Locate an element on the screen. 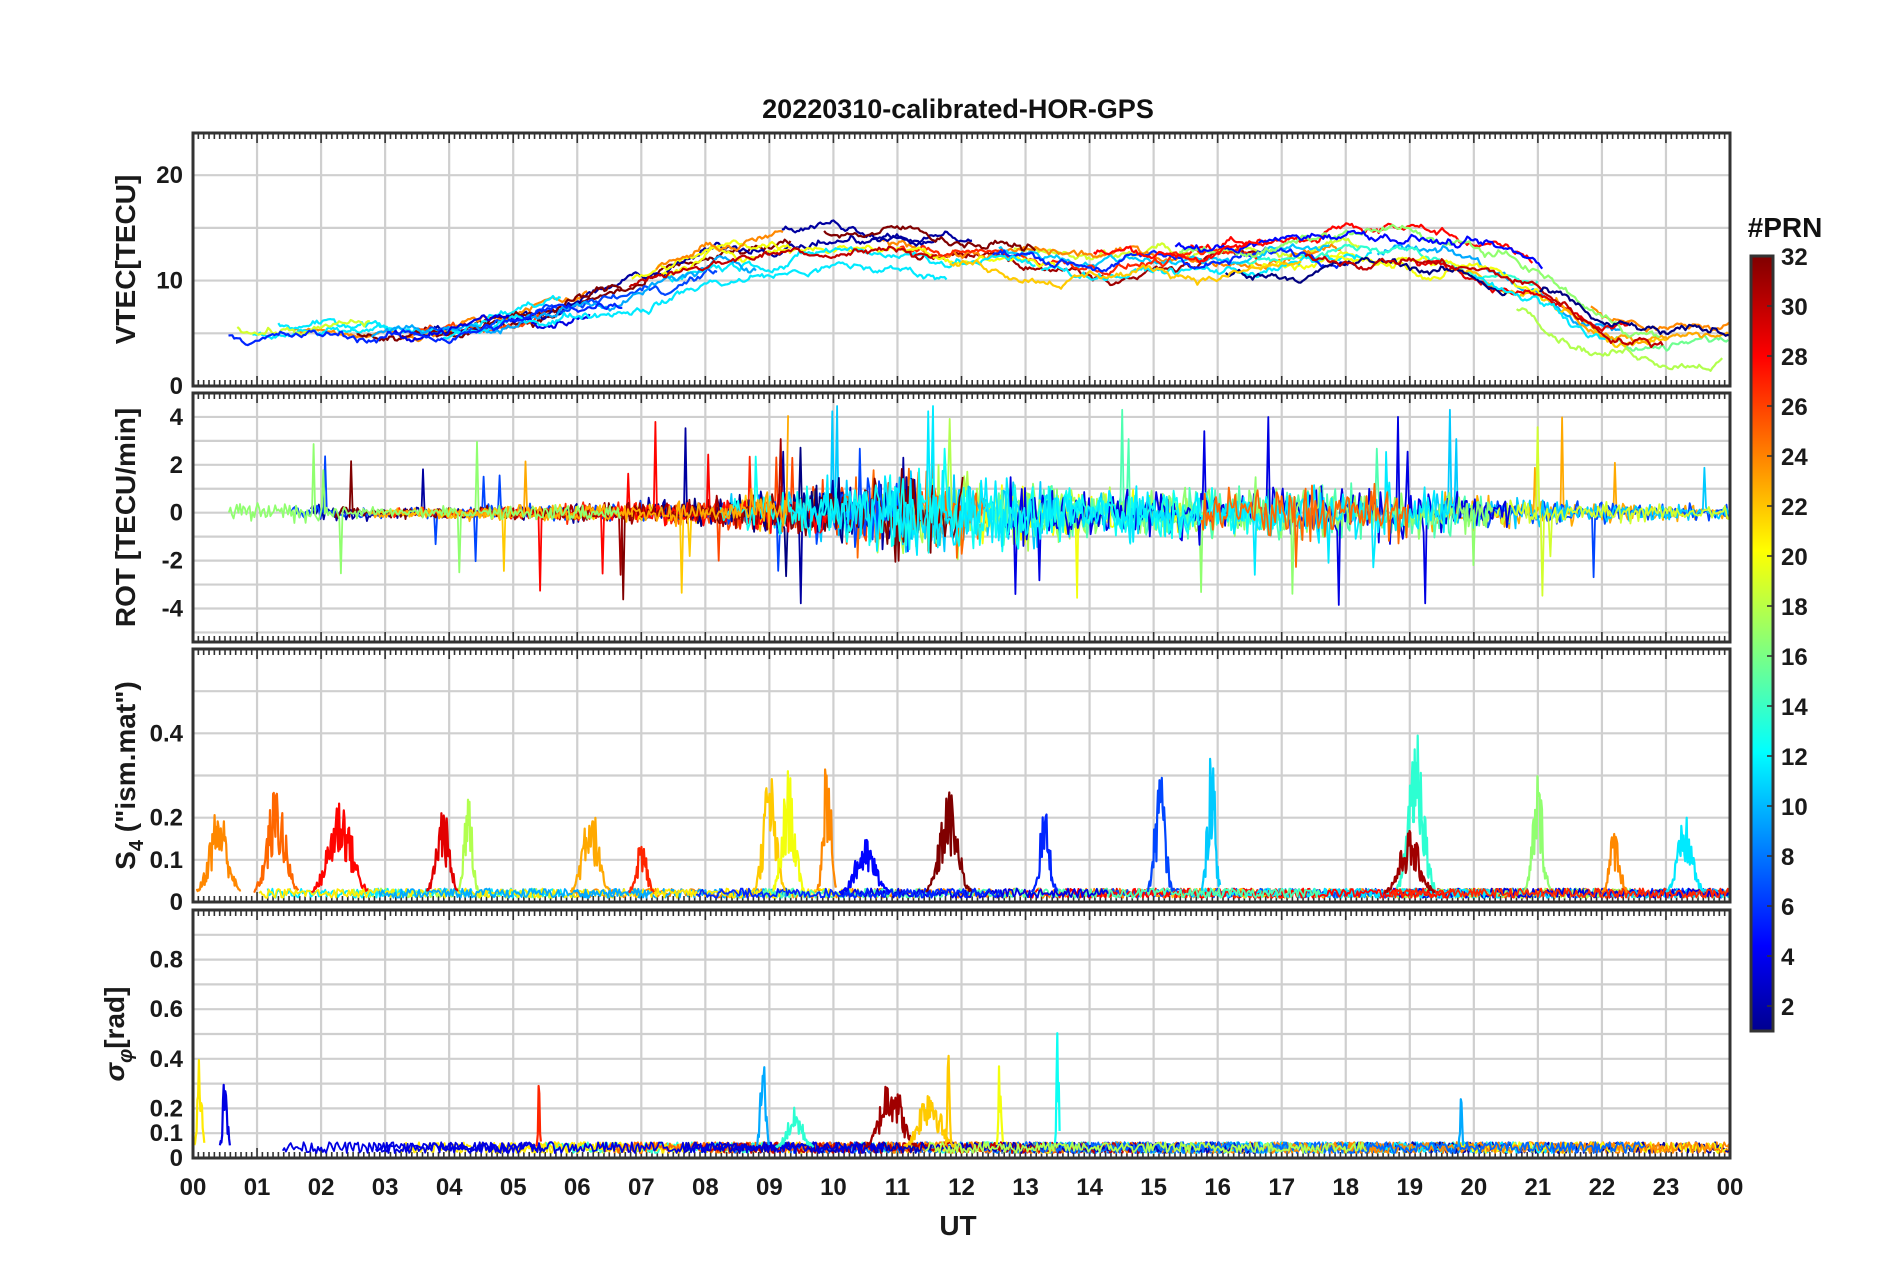 This screenshot has height=1272, width=1902. colorbar-tick-label: 8 is located at coordinates (1787, 857).